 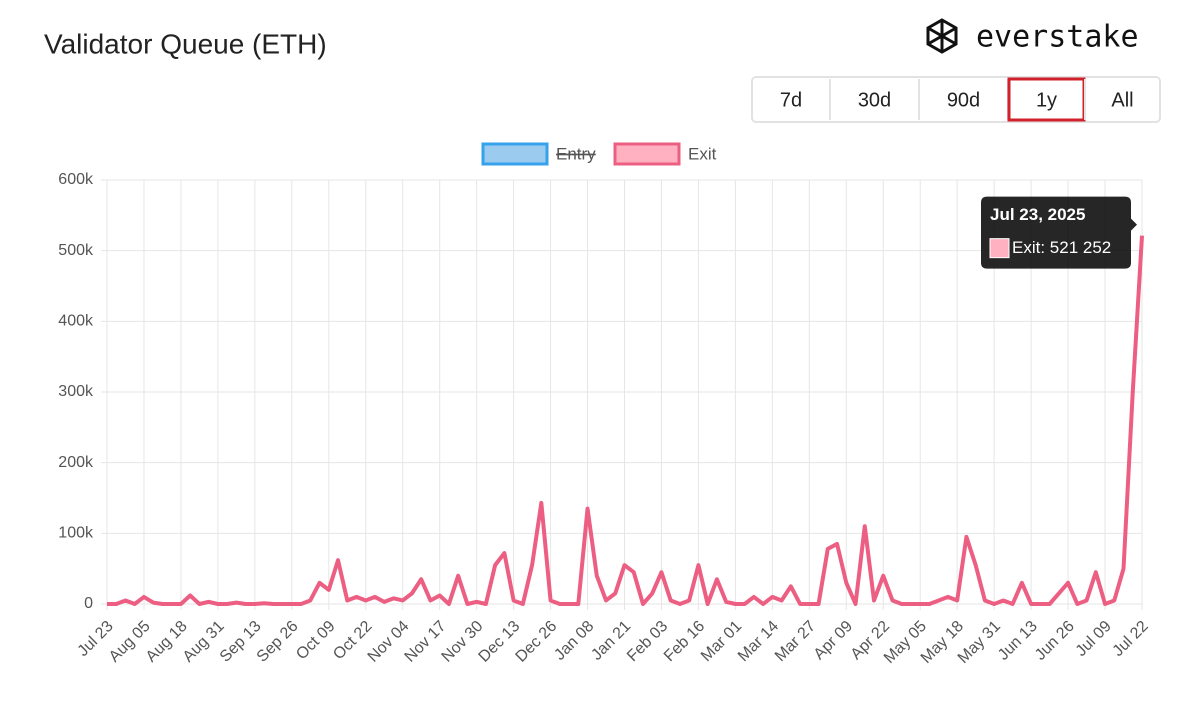 I want to click on page-title: Validator Queue (ETH), so click(x=185, y=43).